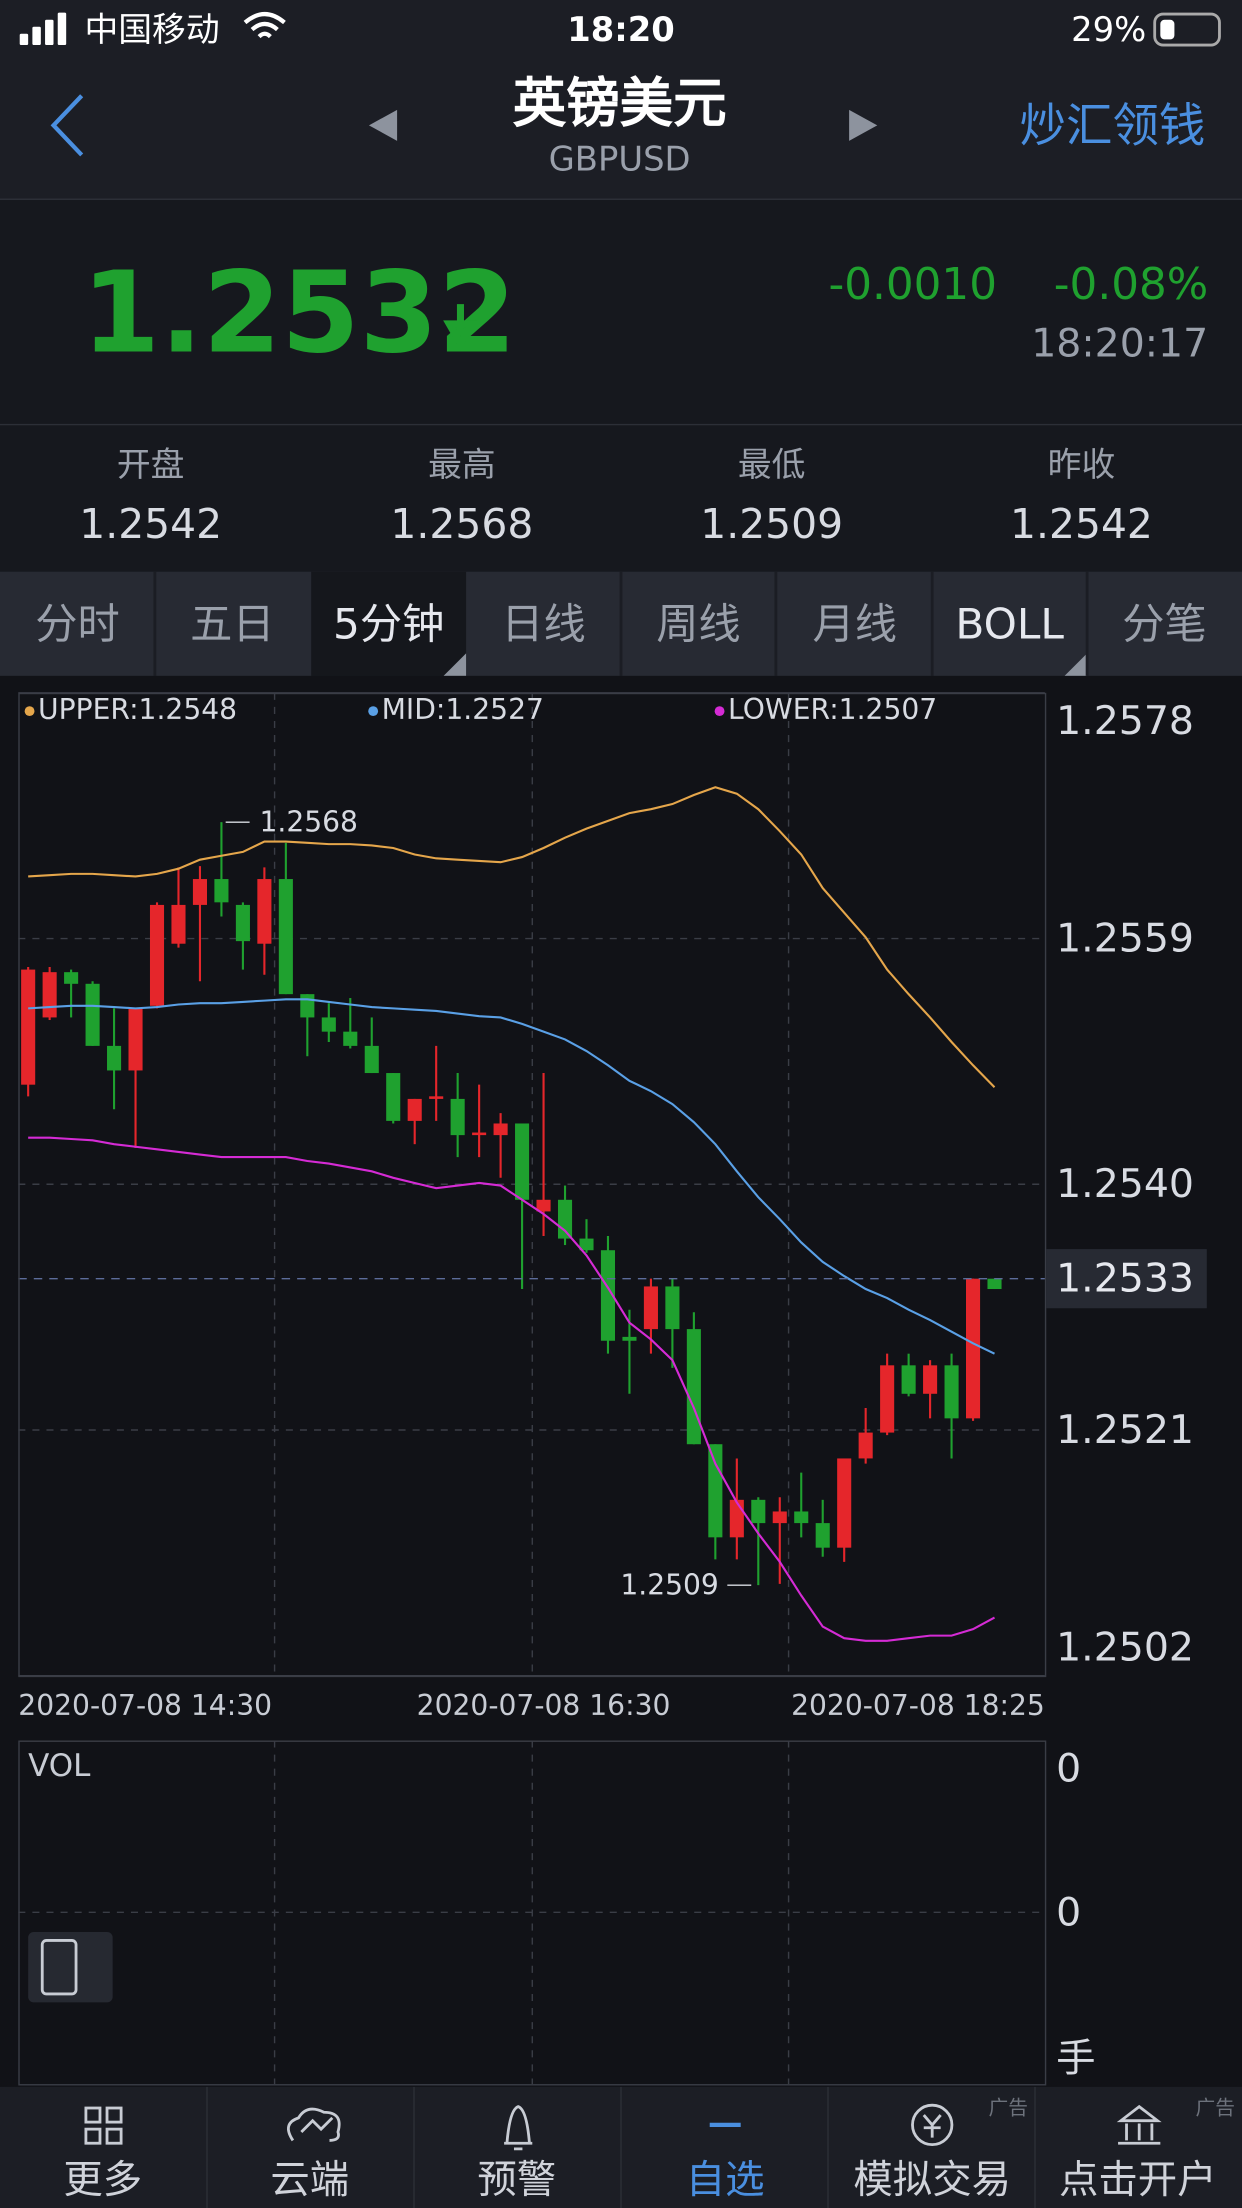  I want to click on clock: 18:20, so click(621, 29).